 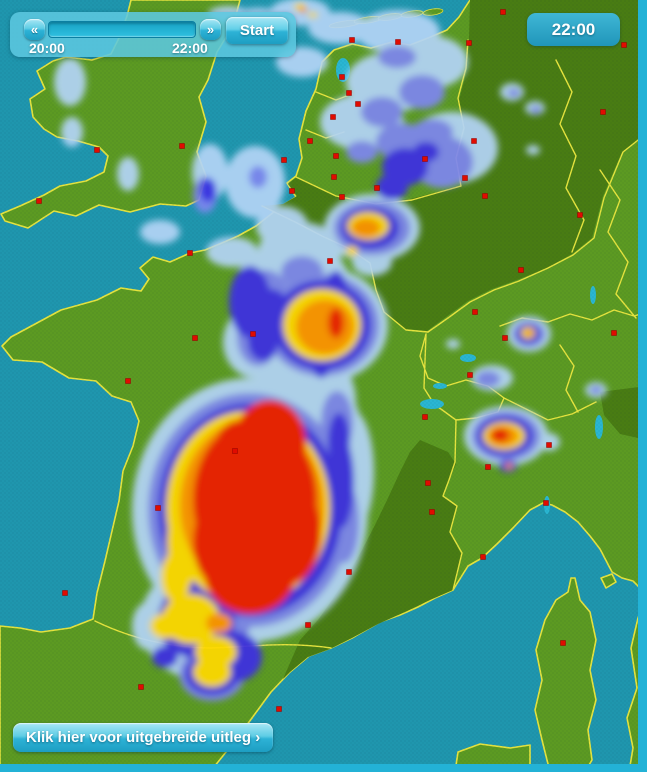 What do you see at coordinates (642, 386) in the screenshot?
I see `frame-right` at bounding box center [642, 386].